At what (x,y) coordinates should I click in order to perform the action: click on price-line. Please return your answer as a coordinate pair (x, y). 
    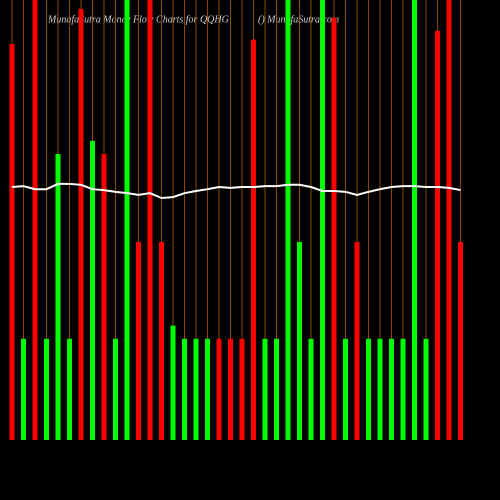
    Looking at the image, I should click on (236, 191).